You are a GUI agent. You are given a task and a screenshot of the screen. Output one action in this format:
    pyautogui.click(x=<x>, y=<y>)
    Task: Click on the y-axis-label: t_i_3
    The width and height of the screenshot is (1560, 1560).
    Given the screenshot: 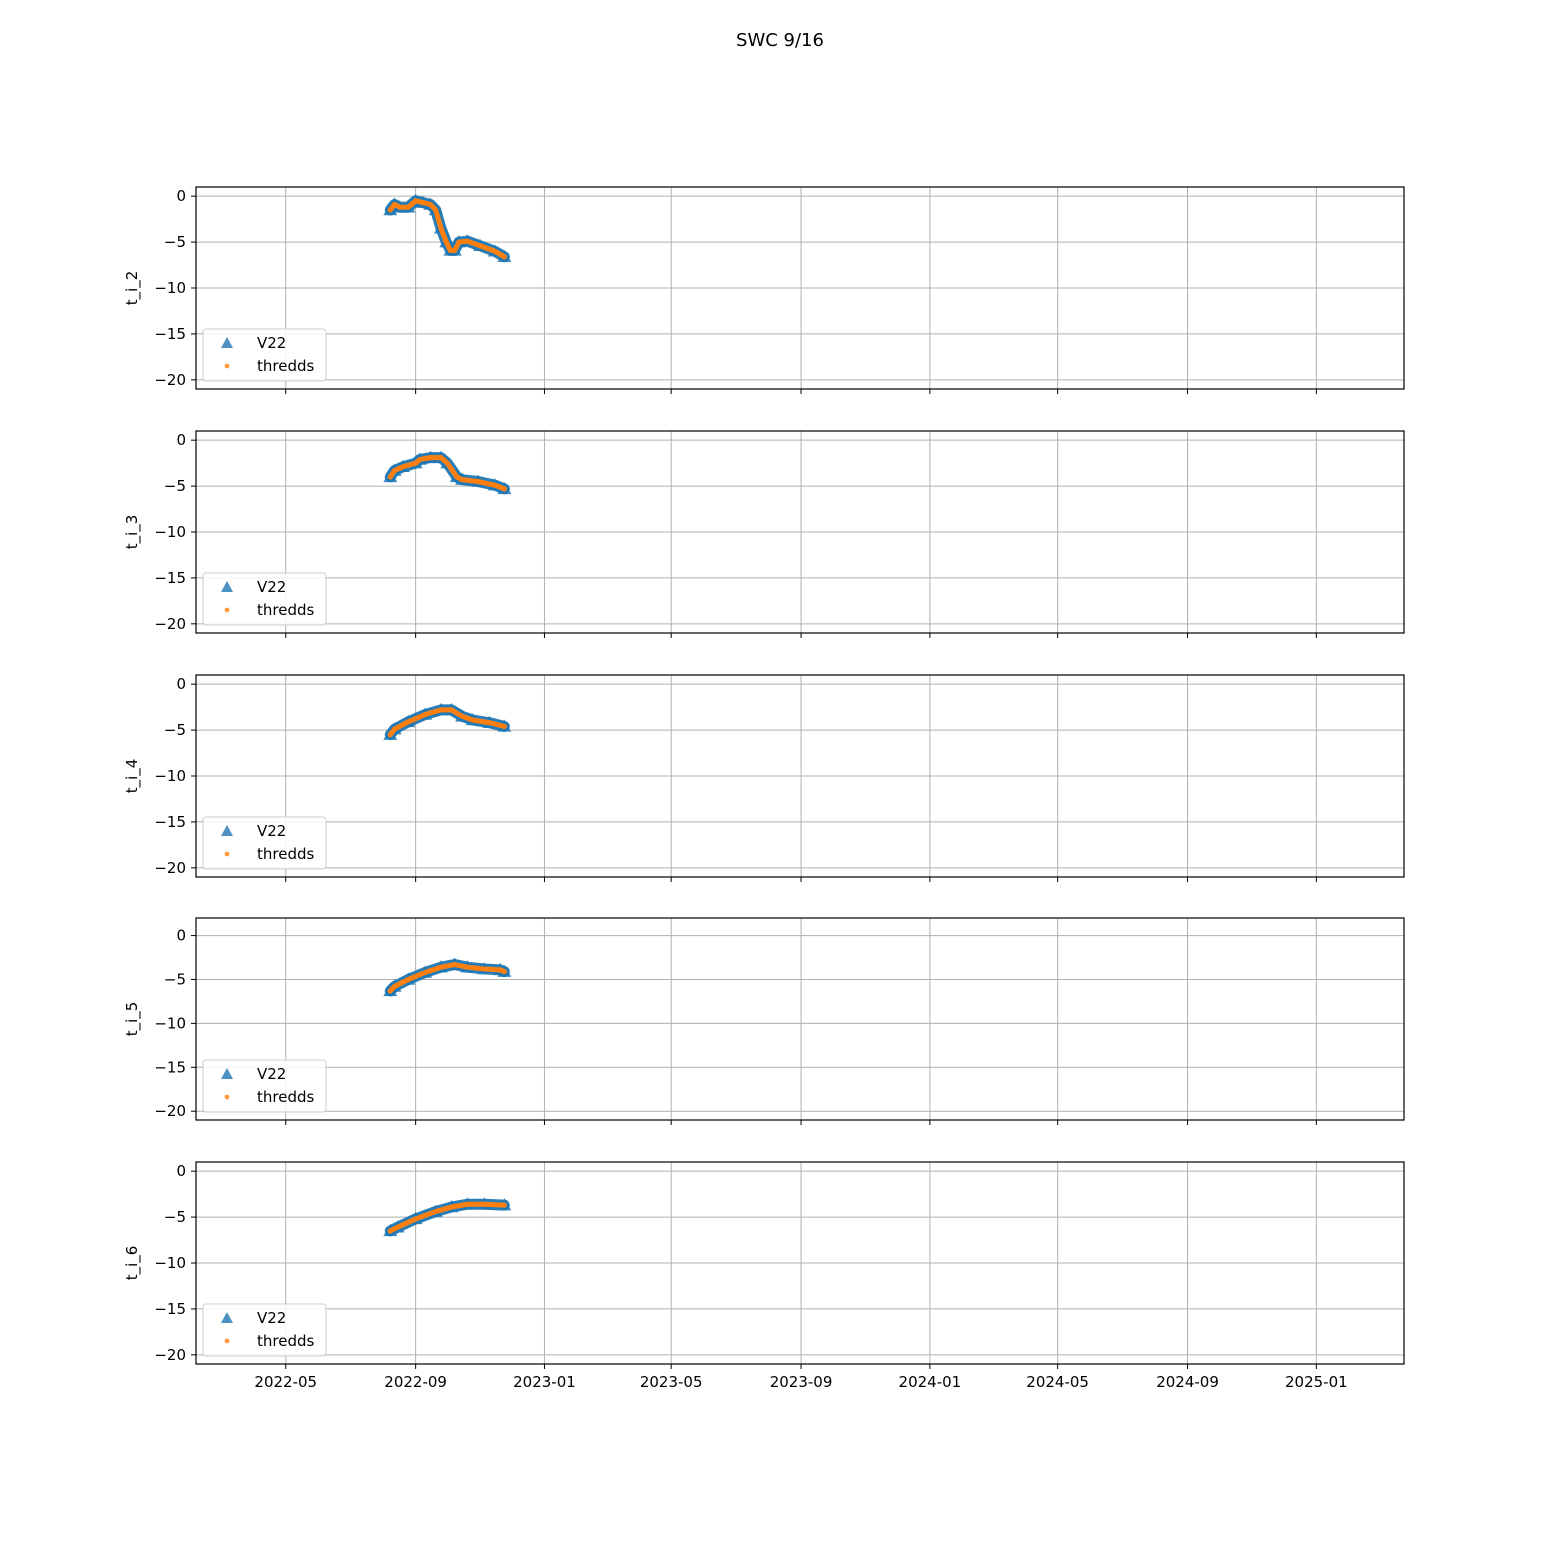 What is the action you would take?
    pyautogui.click(x=132, y=532)
    